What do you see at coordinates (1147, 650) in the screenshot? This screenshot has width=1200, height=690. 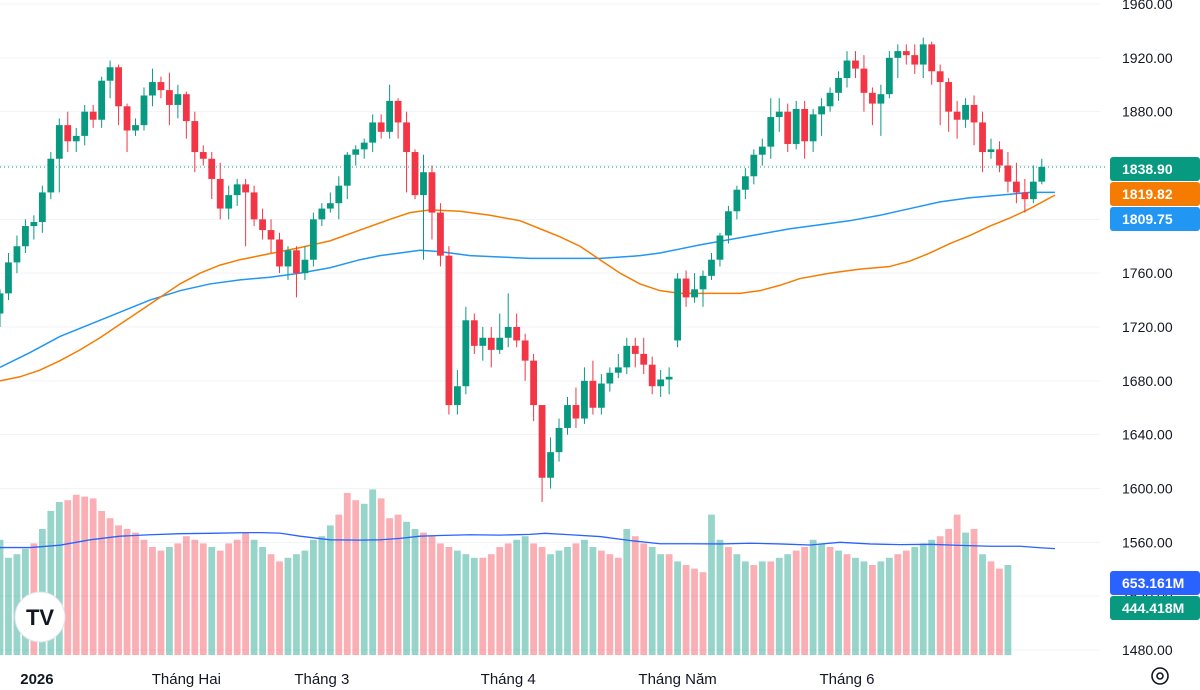 I see `price-tick-label: 1480.00` at bounding box center [1147, 650].